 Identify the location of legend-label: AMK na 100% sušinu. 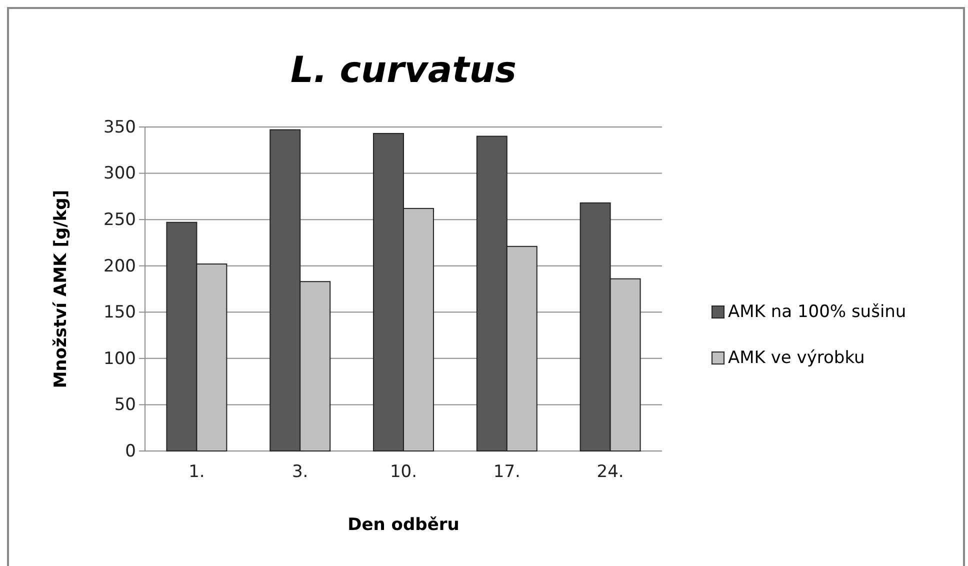
(817, 312).